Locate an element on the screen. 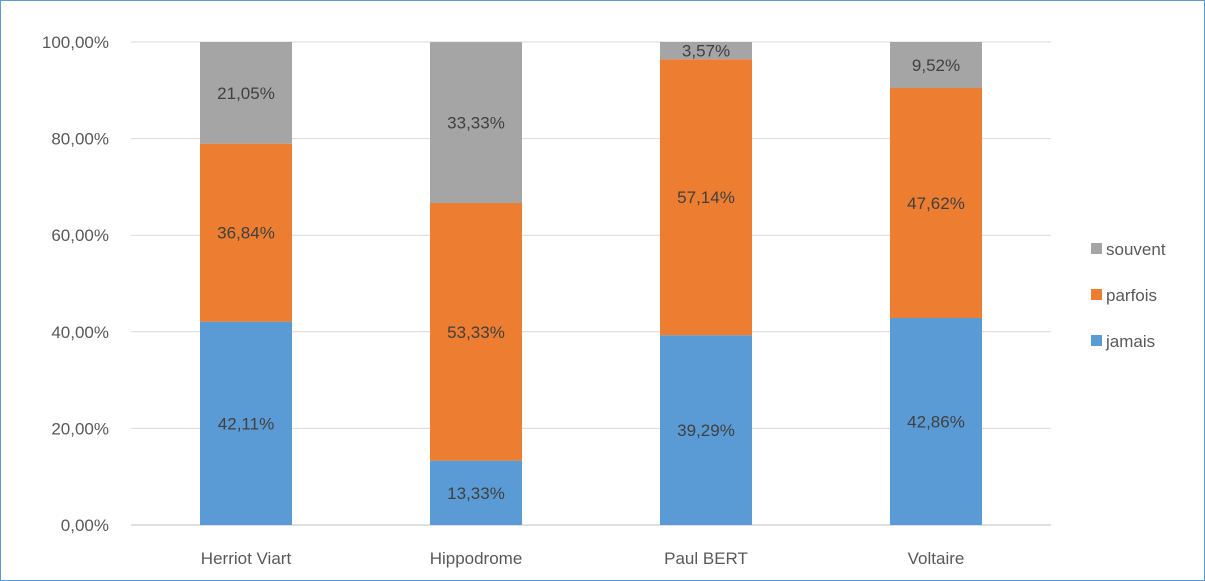 The image size is (1205, 581). data-label: 42,11% is located at coordinates (246, 423).